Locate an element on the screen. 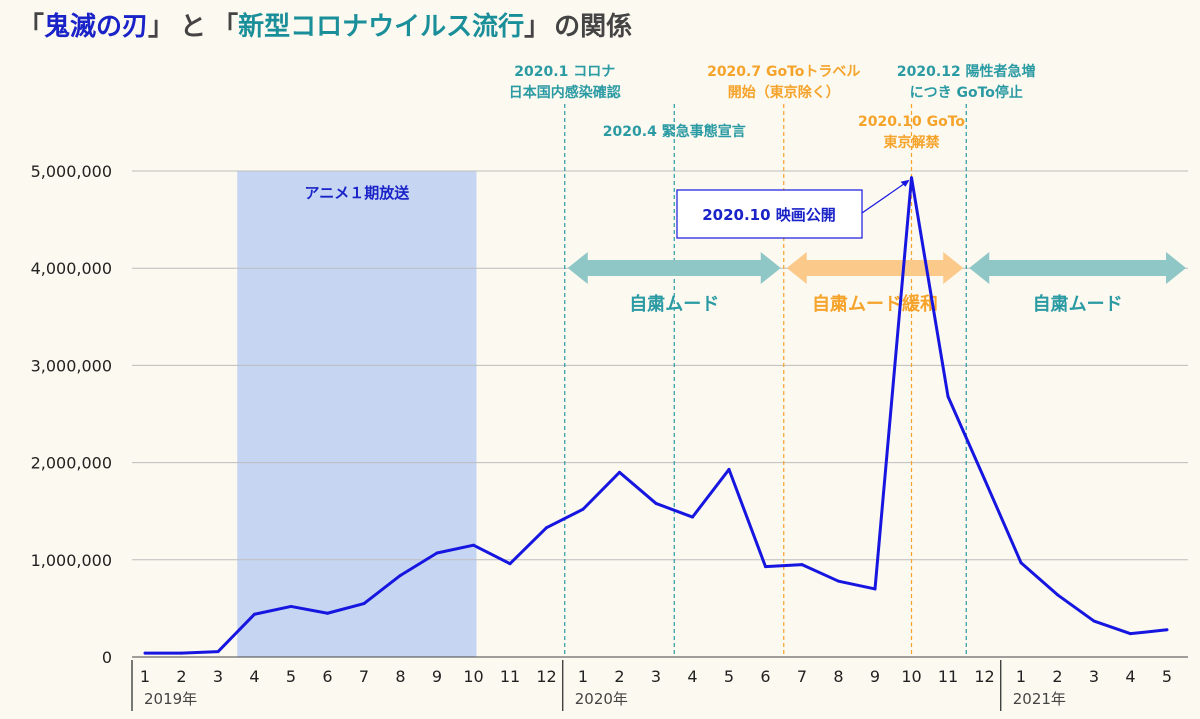  title-bracket-open-1: 「 is located at coordinates (31, 27).